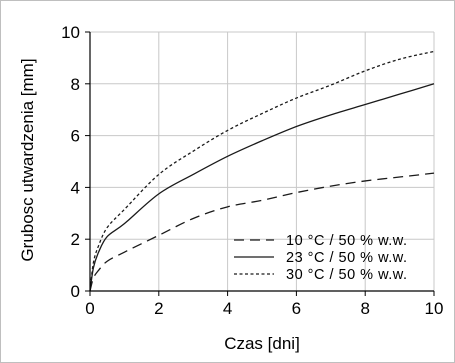 This screenshot has height=363, width=455. Describe the element at coordinates (75, 84) in the screenshot. I see `y-tick-label: 8` at that location.